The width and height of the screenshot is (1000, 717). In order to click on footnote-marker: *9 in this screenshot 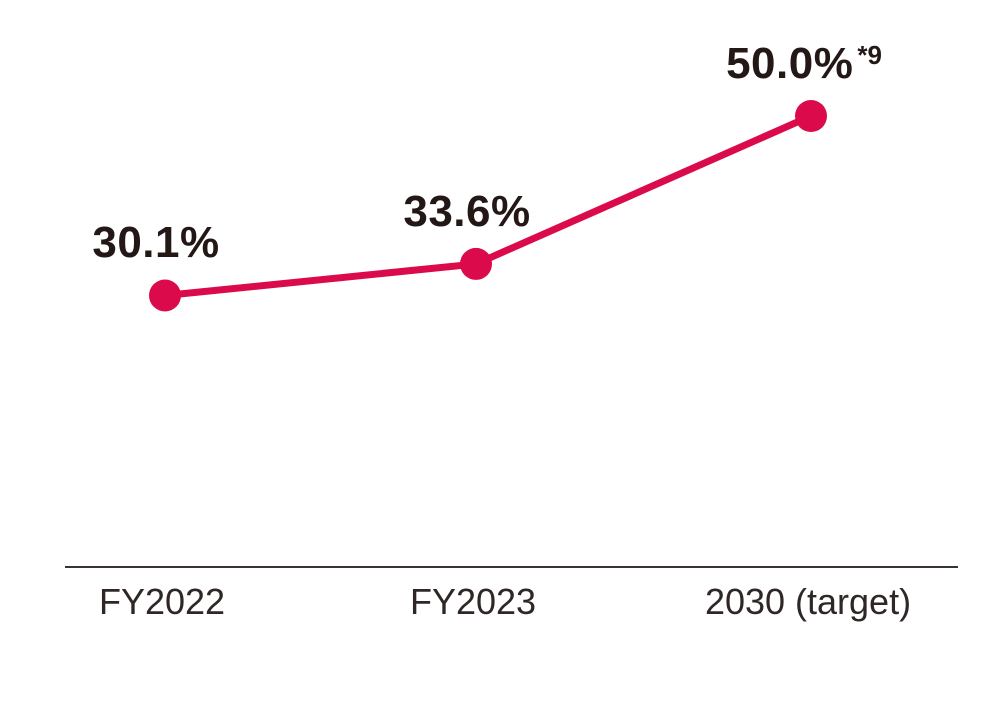, I will do `click(869, 55)`.